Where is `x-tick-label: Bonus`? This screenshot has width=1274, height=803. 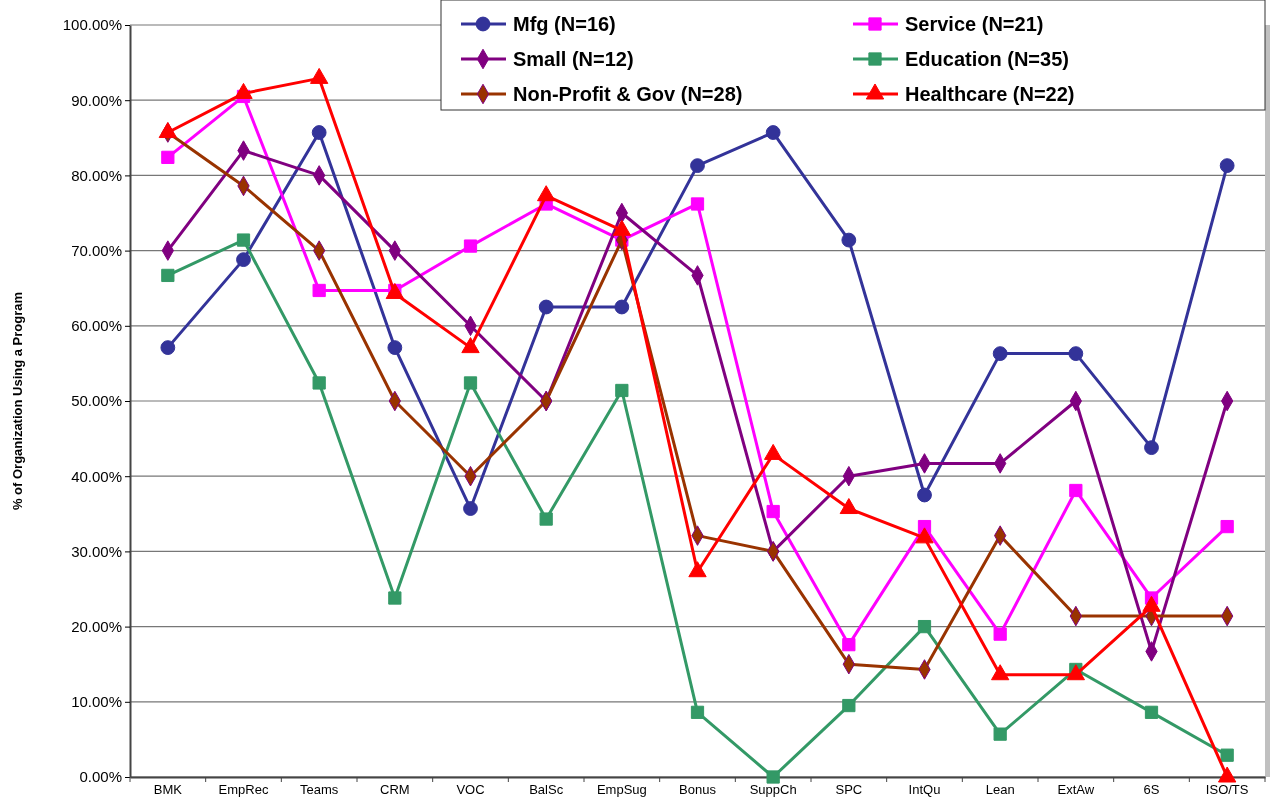
x-tick-label: Bonus is located at coordinates (698, 790).